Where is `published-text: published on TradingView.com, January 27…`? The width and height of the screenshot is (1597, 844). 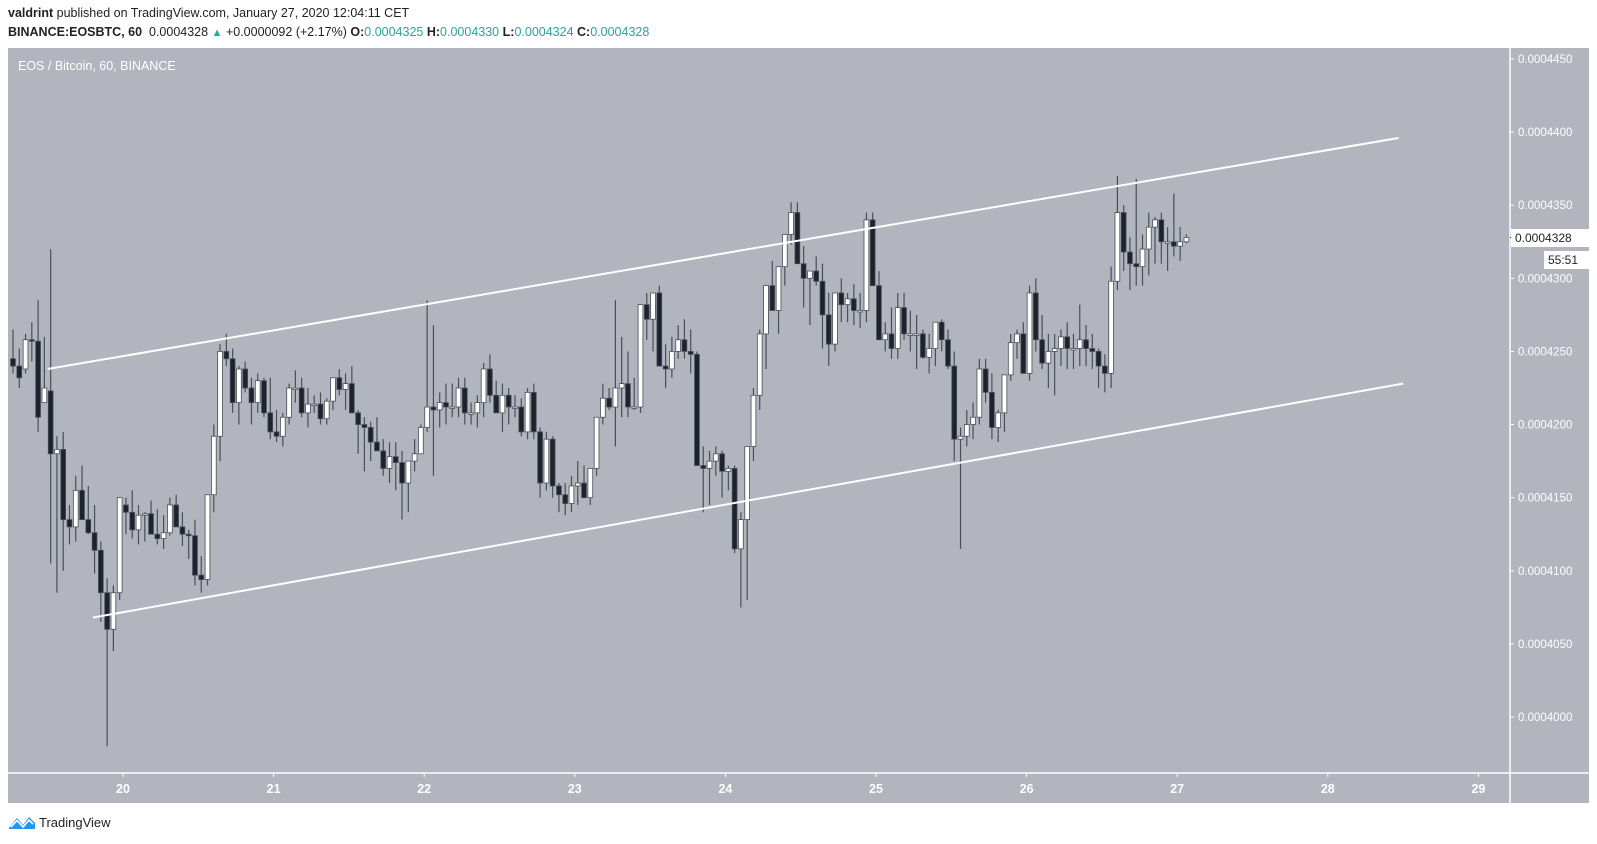
published-text: published on TradingView.com, January 27… is located at coordinates (231, 13).